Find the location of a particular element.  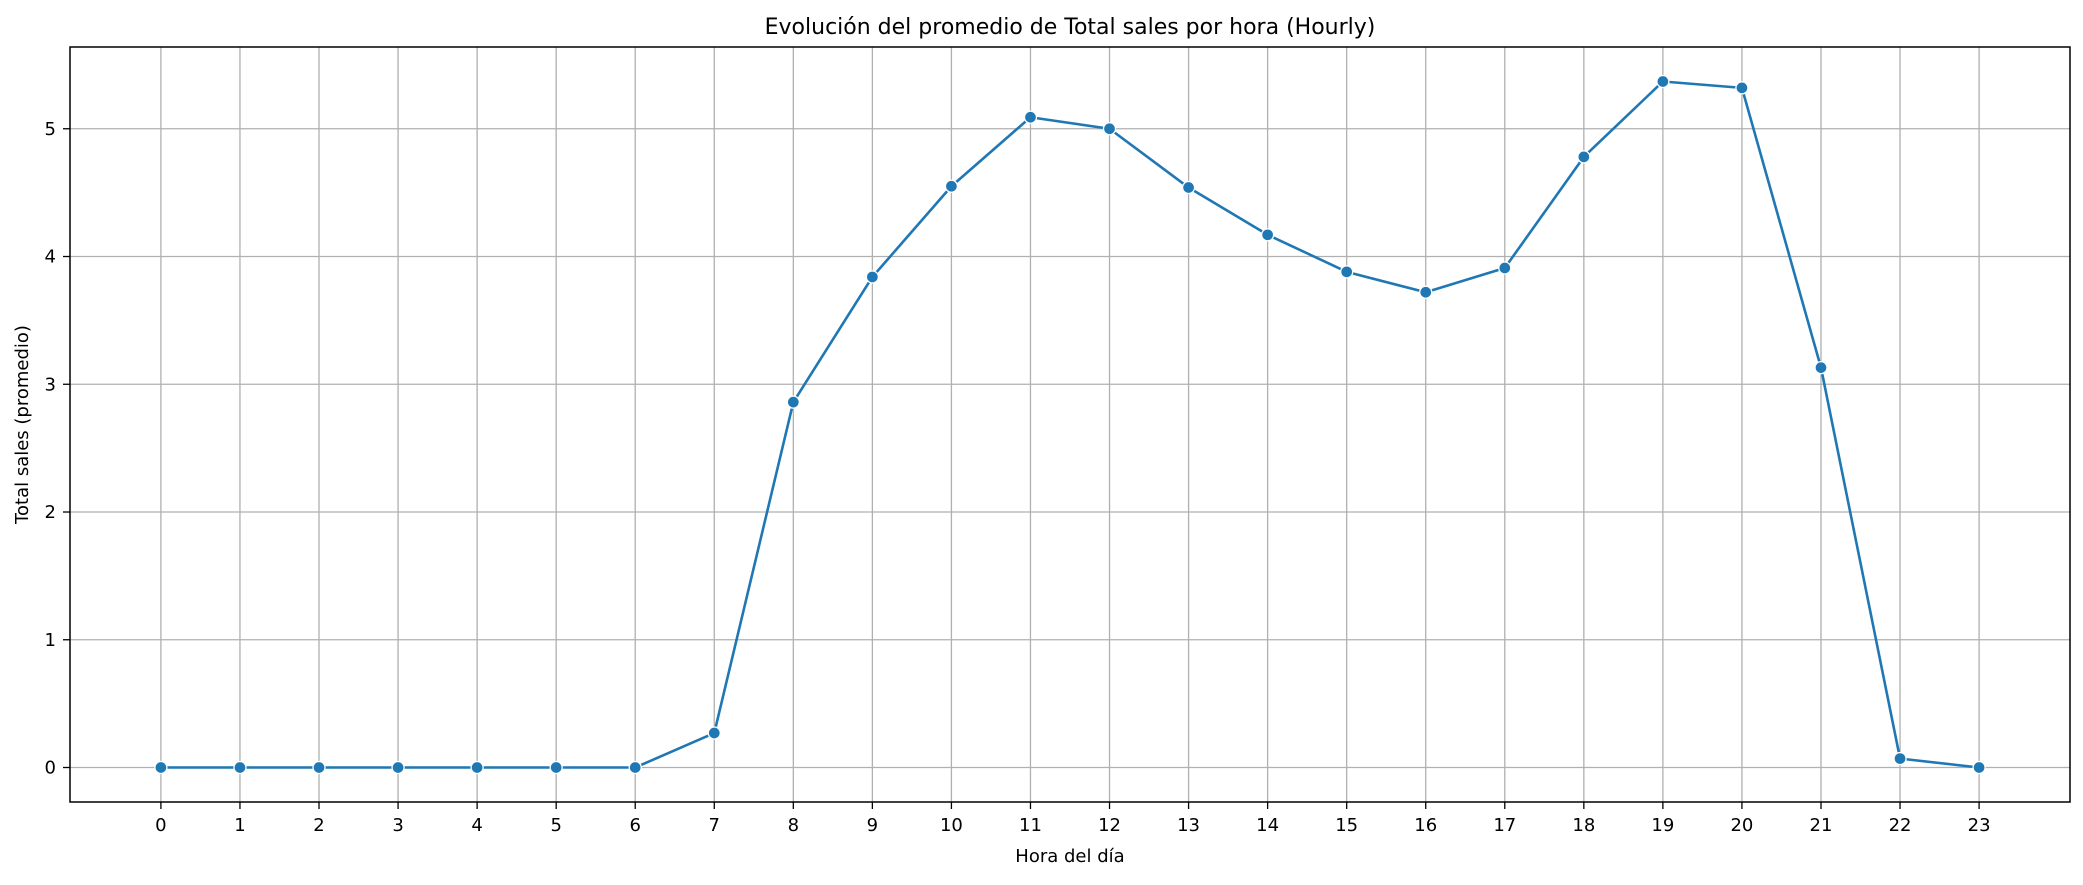

x-tick-label: 4 is located at coordinates (476, 825).